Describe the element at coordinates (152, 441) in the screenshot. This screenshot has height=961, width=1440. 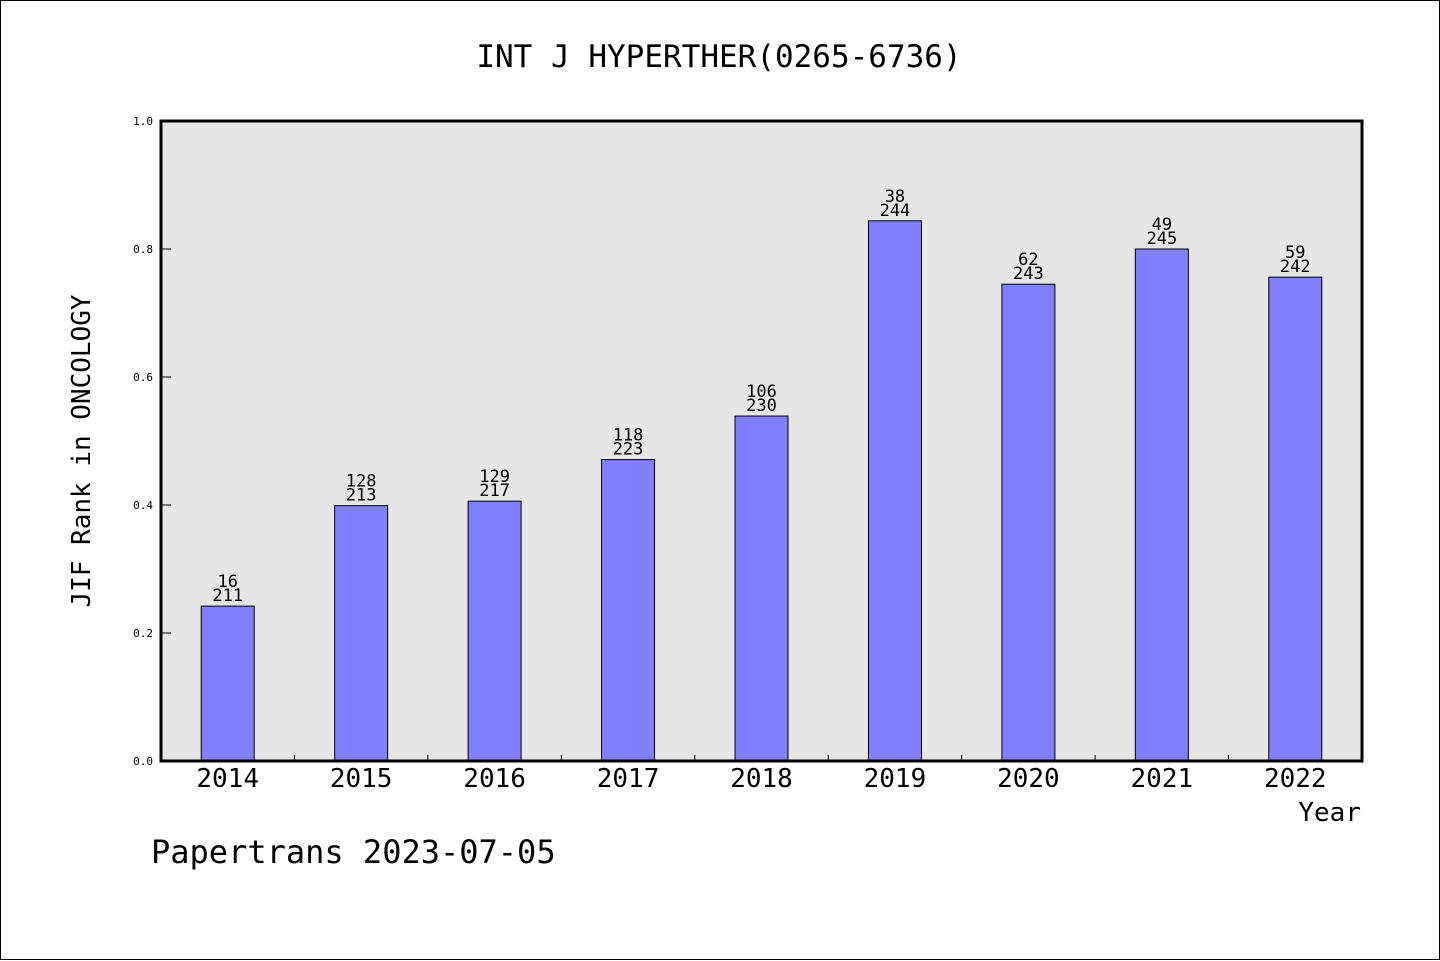
I see `y-axis: 0.0 0.2 0.4 0.6 0.8 1.0` at that location.